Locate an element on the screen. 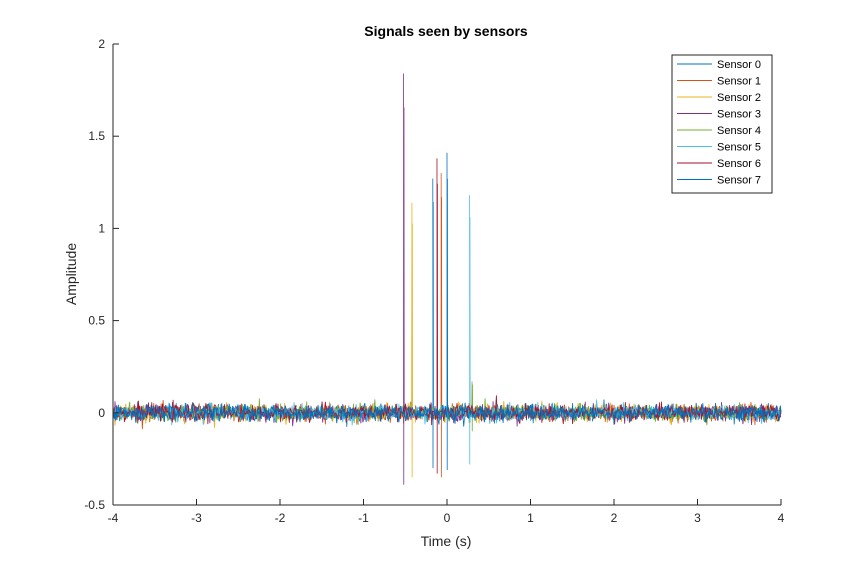 The height and width of the screenshot is (568, 864). y-axis-label: Amplitude is located at coordinates (71, 274).